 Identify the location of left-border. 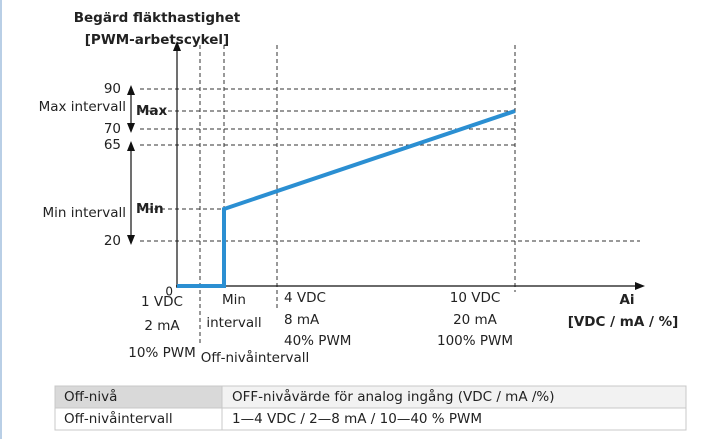
(1, 219).